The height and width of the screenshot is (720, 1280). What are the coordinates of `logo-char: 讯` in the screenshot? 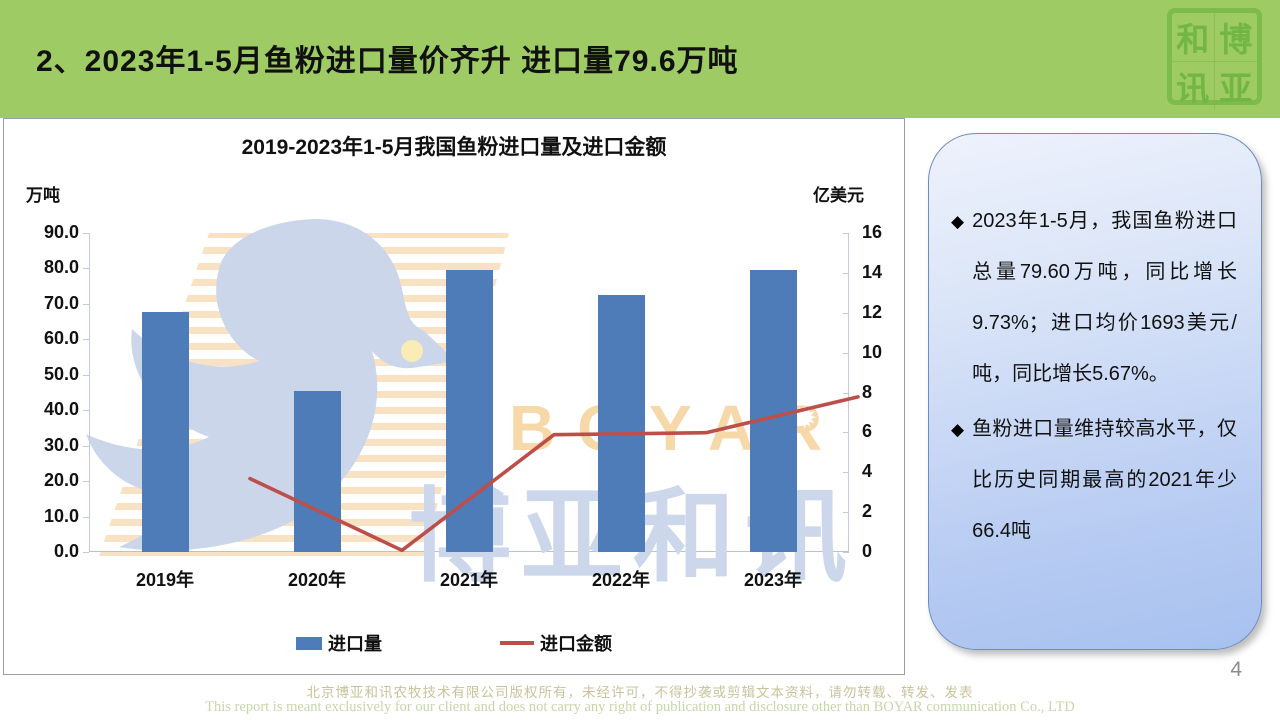 It's located at (1193, 86).